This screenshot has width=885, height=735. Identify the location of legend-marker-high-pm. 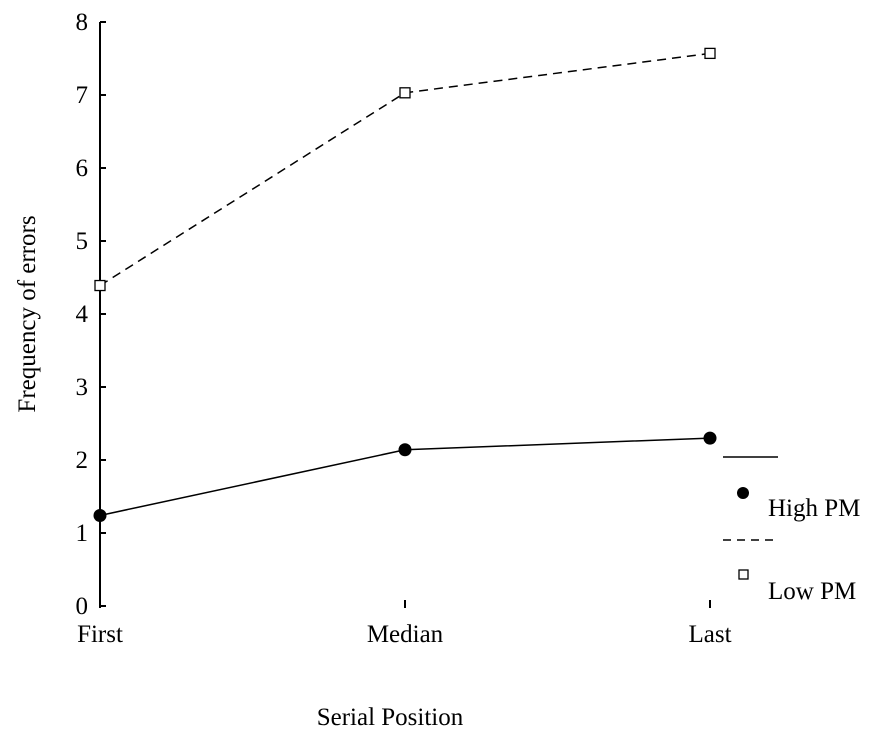
(743, 493).